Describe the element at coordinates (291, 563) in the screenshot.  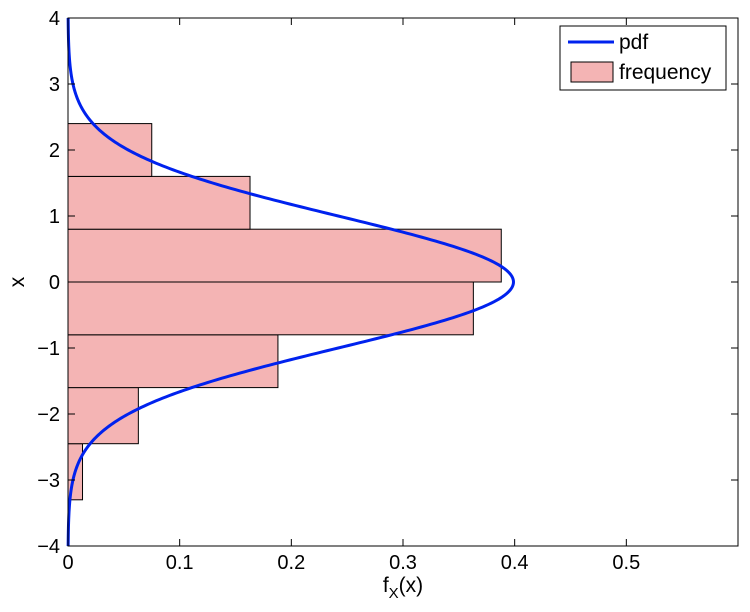
I see `x-tick-label: 0.2` at that location.